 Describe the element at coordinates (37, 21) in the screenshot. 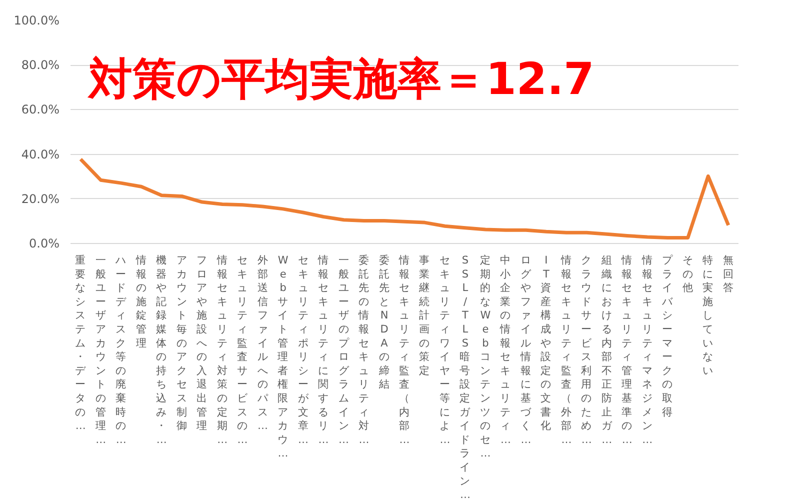

I see `y-tick-label: 100.0%` at that location.